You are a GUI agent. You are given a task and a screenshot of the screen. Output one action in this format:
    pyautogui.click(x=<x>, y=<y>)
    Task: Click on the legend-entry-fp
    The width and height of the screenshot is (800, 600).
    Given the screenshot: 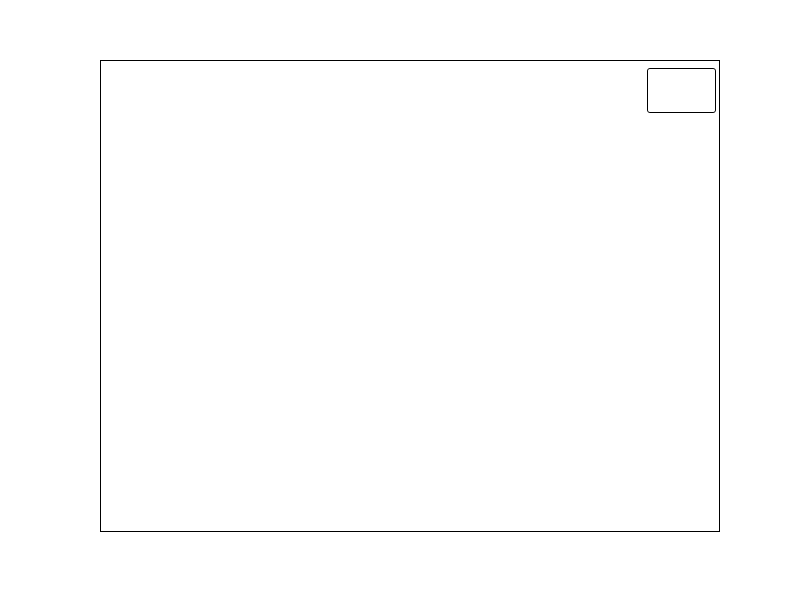 What is the action you would take?
    pyautogui.click(x=685, y=99)
    